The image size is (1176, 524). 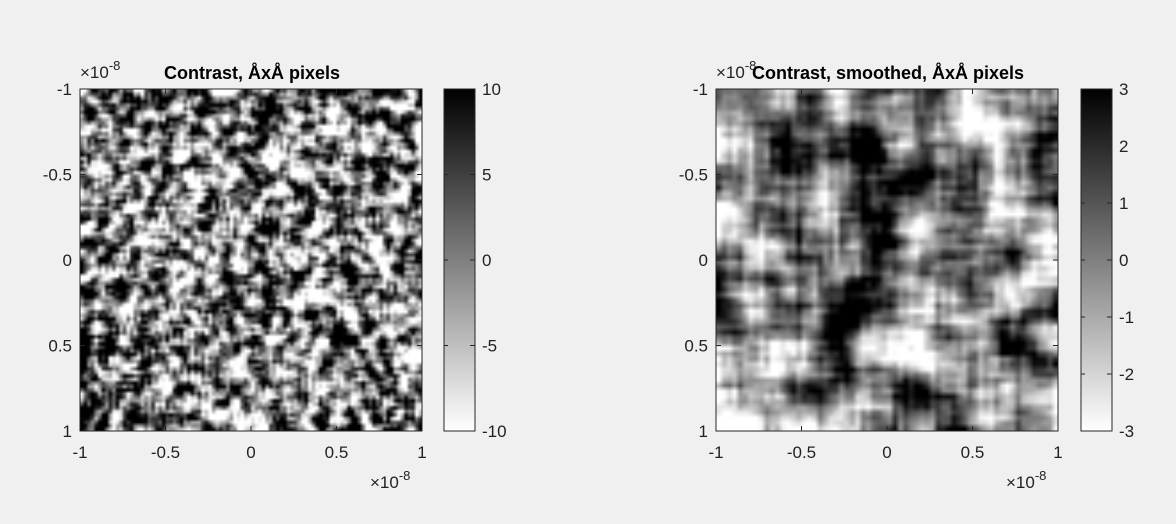 What do you see at coordinates (491, 89) in the screenshot?
I see `colorbar-tick-label: 10` at bounding box center [491, 89].